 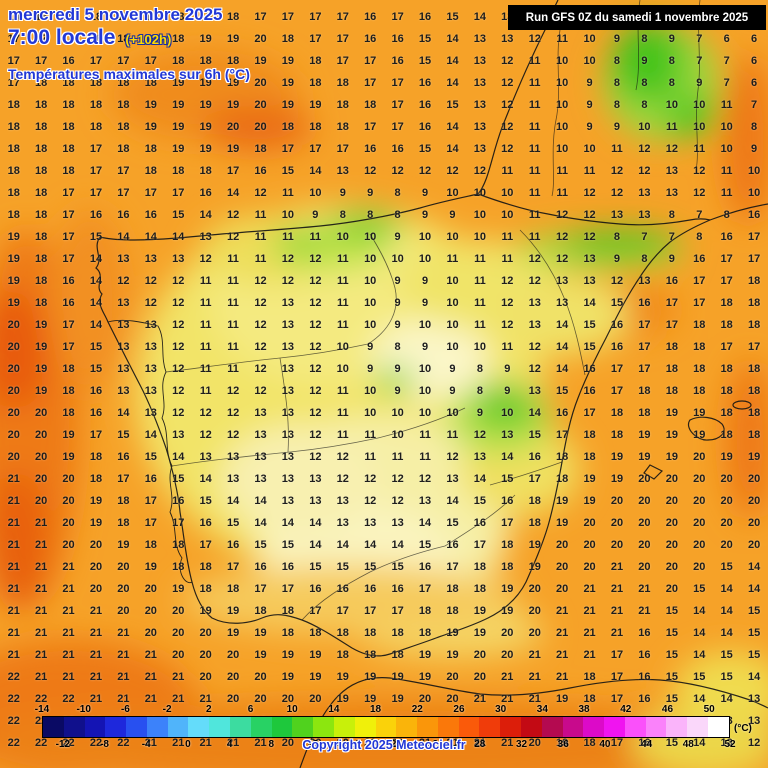 I want to click on island-outline, so click(x=706, y=428).